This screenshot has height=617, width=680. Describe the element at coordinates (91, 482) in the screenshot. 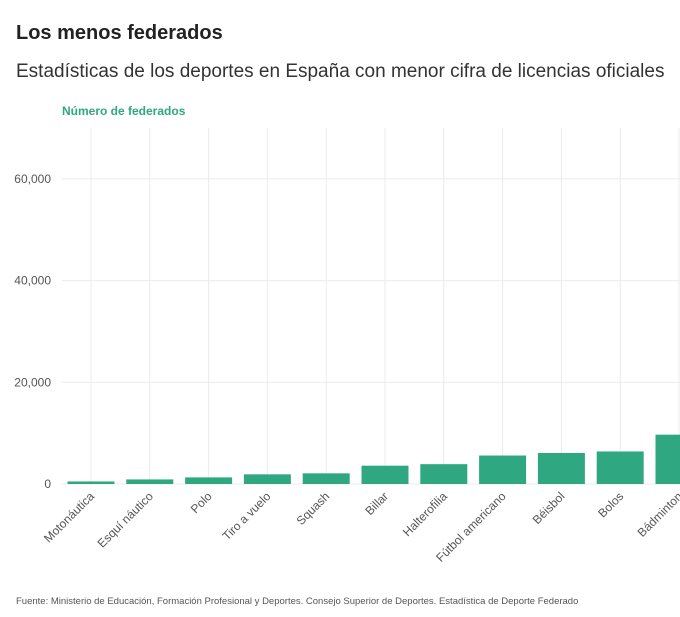

I see `bar-motonáutica` at that location.